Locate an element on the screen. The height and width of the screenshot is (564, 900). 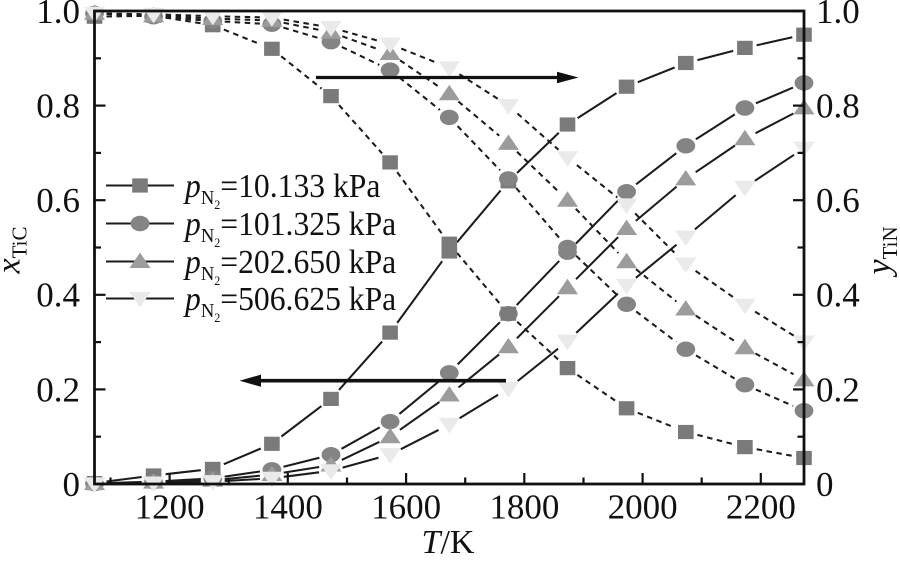
svg-text: 2000 is located at coordinates (643, 507).